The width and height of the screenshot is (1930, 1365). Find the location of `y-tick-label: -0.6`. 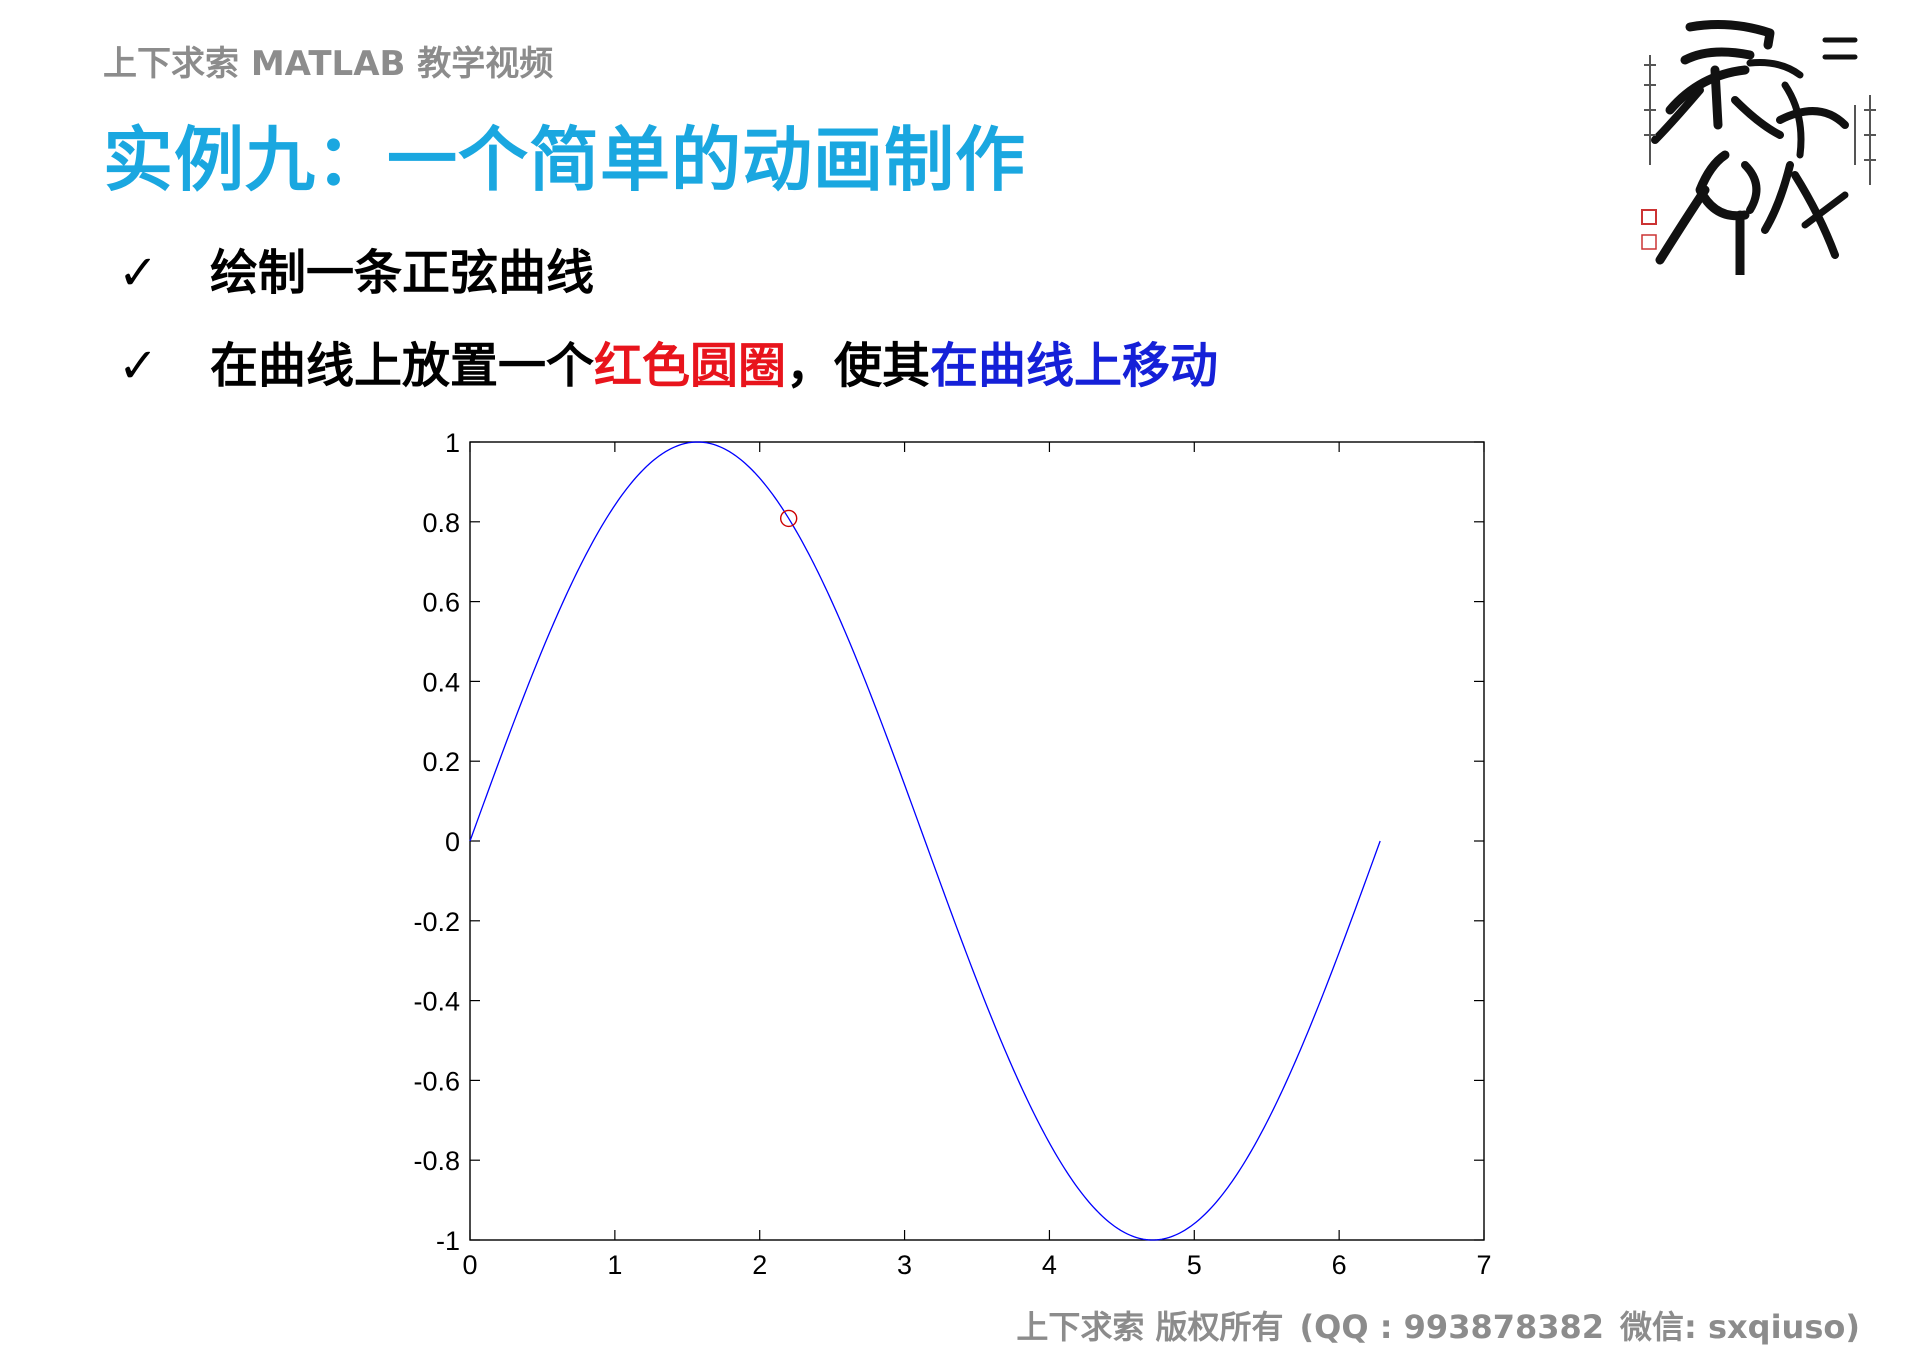

y-tick-label: -0.6 is located at coordinates (436, 1081).